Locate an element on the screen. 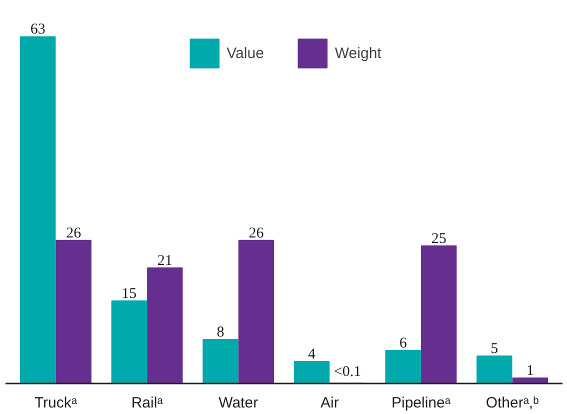  x-tick-label: Pipelineᵃ is located at coordinates (421, 403).